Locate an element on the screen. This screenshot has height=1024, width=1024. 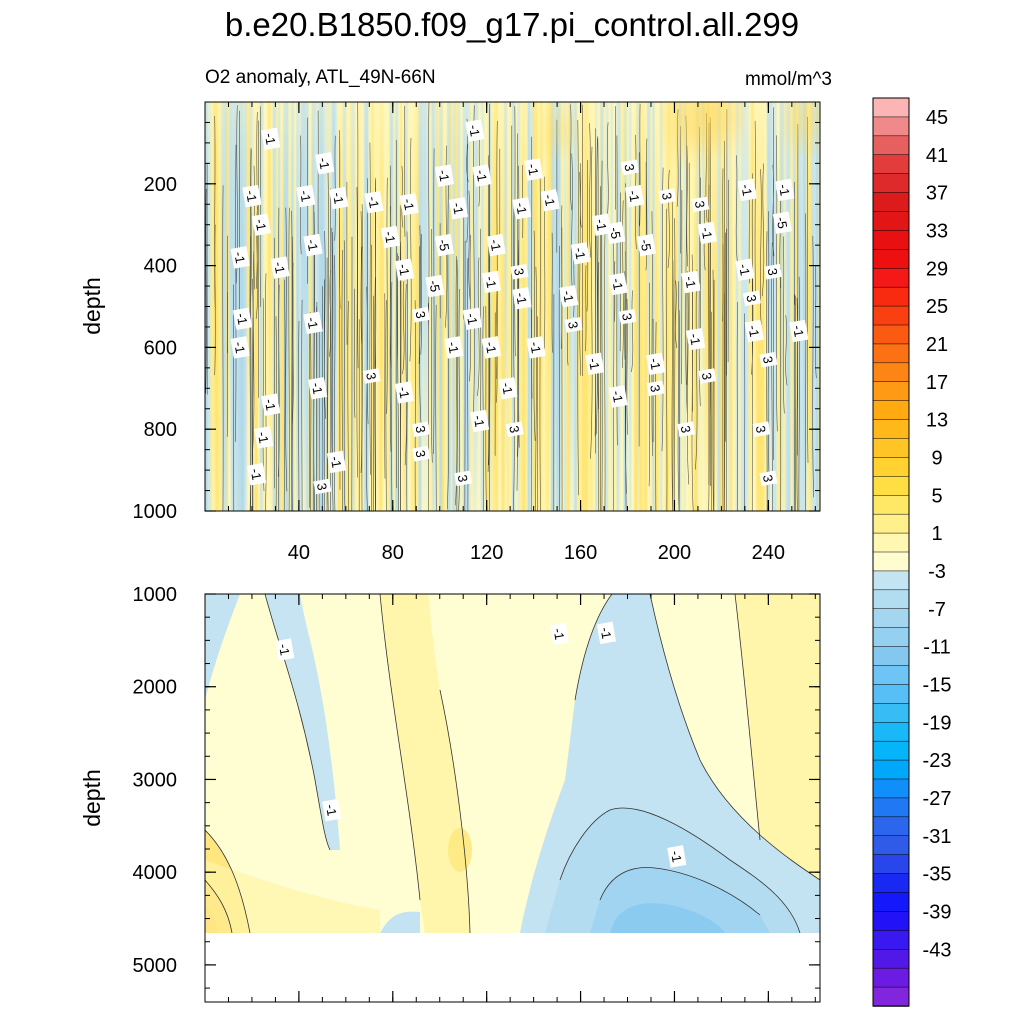
y-tick-label: 5000 is located at coordinates (155, 966).